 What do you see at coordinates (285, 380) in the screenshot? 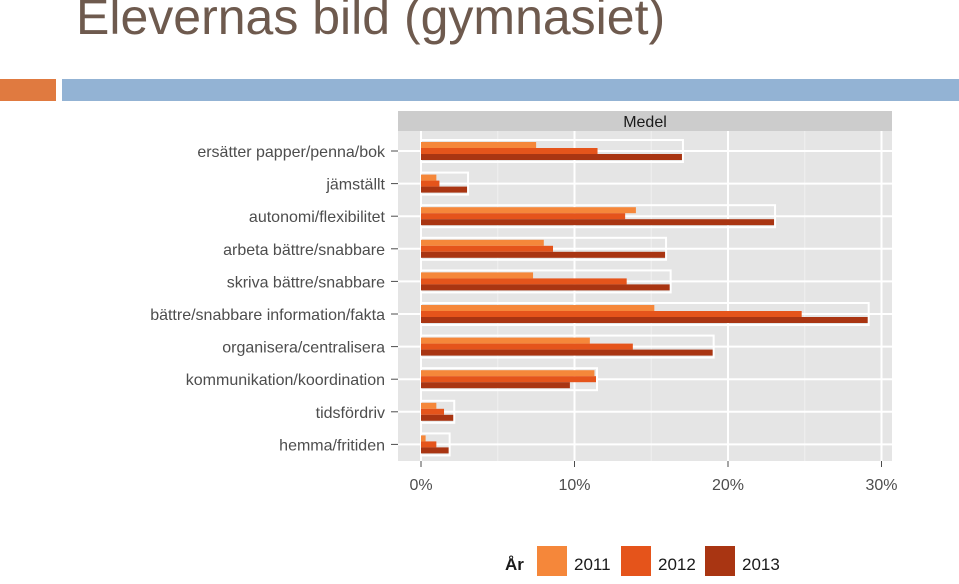
I see `category-label: kommunikation/koordination` at bounding box center [285, 380].